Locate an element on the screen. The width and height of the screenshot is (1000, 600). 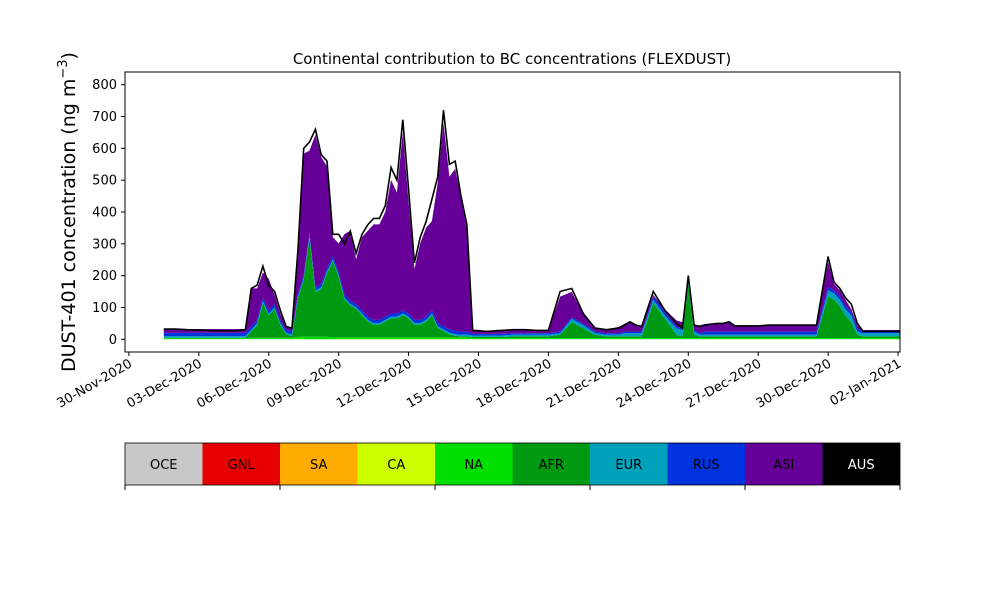
x-tick-label: 02-Jan-2021 is located at coordinates (865, 382).